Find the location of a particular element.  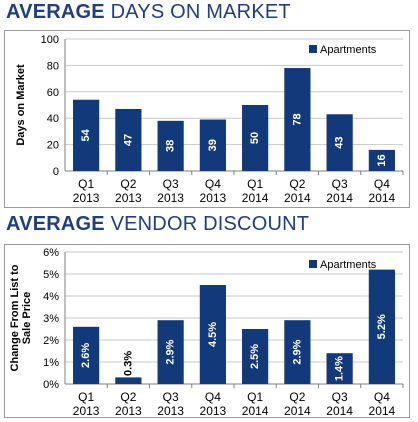

chart1-data-label: 54 is located at coordinates (86, 134).